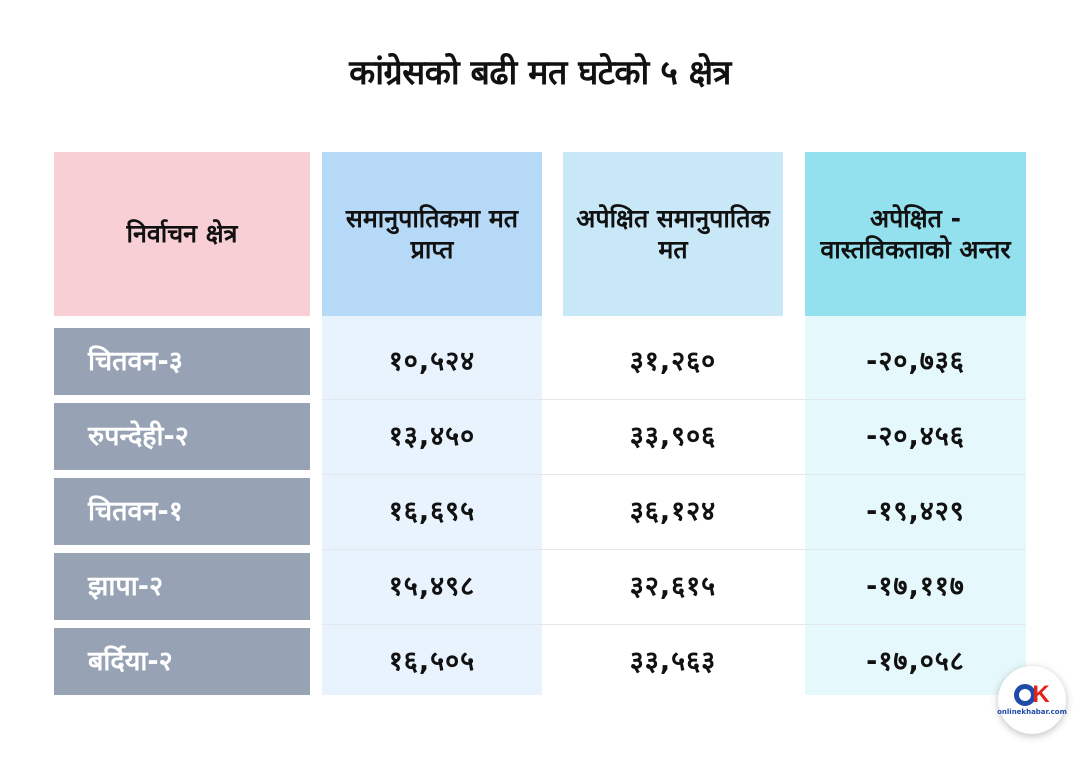 This screenshot has width=1080, height=770. I want to click on table-cell: -१९,४२९, so click(915, 511).